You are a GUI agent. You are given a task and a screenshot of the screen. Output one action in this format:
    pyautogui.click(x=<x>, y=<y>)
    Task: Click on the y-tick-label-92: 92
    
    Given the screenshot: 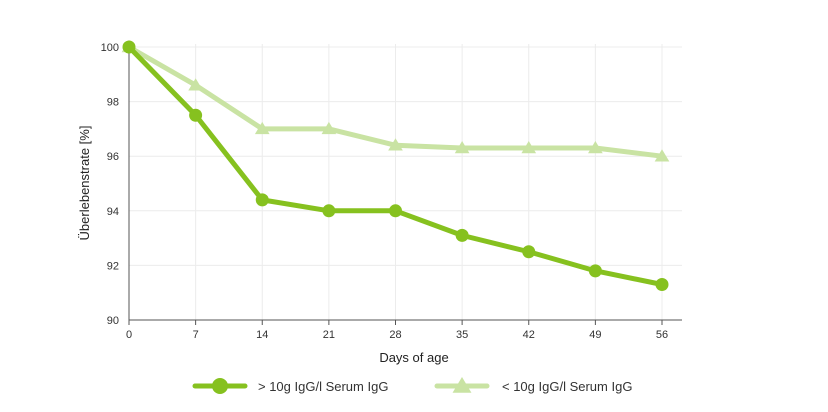 What is the action you would take?
    pyautogui.click(x=113, y=266)
    